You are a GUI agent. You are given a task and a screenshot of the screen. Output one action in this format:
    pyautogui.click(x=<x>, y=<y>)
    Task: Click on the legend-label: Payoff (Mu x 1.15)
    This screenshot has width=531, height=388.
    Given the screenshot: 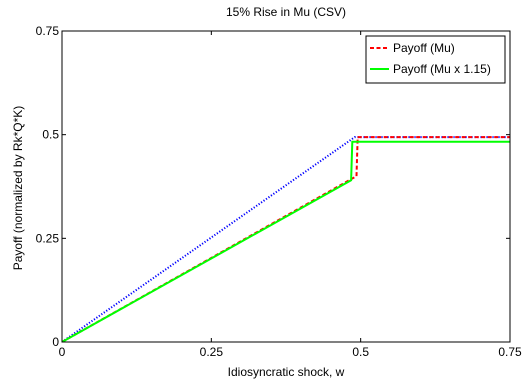 What is the action you would take?
    pyautogui.click(x=442, y=69)
    